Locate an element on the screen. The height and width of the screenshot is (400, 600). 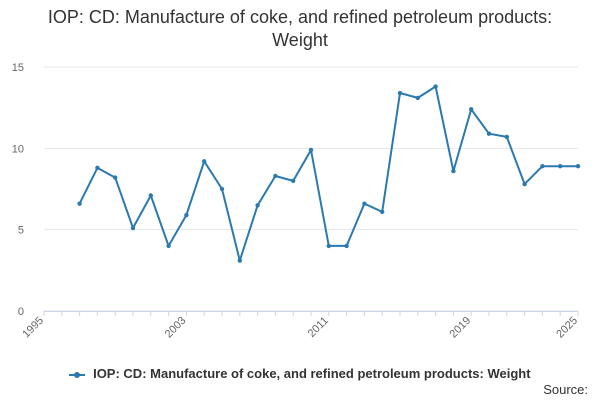
y-tick-label: 15 is located at coordinates (18, 68).